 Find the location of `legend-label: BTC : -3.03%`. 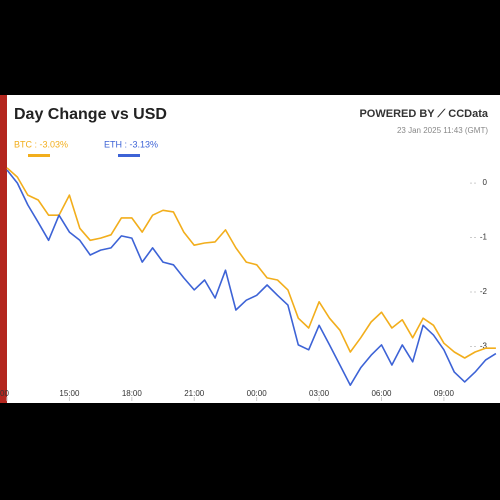

legend-label: BTC : -3.03% is located at coordinates (41, 144).